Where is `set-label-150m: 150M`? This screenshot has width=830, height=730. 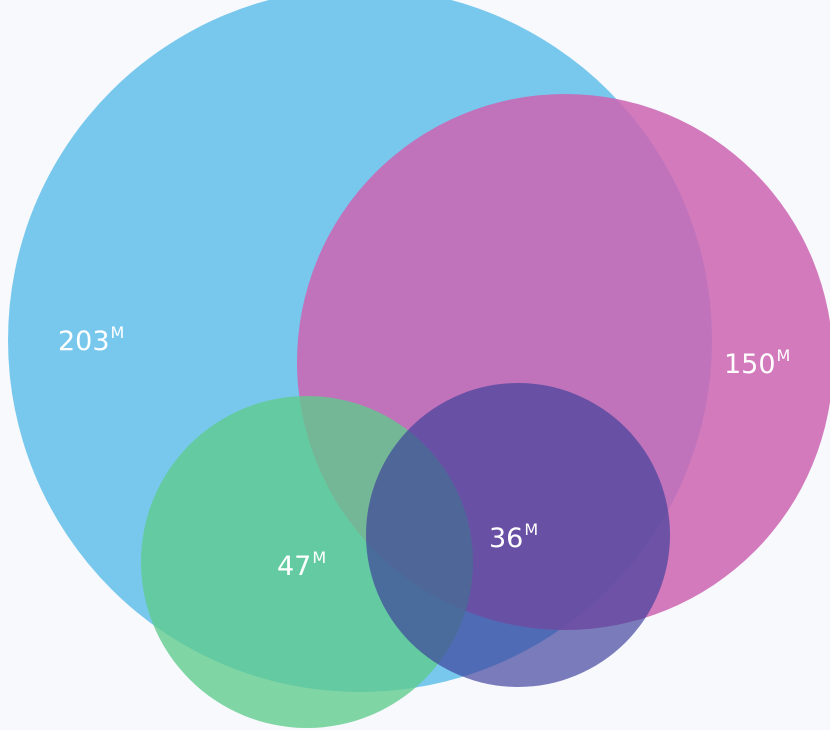 set-label-150m: 150M is located at coordinates (757, 363).